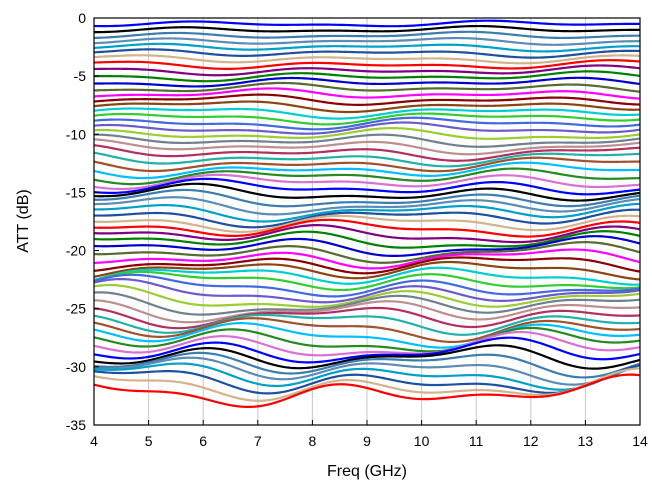  What do you see at coordinates (23, 220) in the screenshot?
I see `y-axis-label: ATT (dB)` at bounding box center [23, 220].